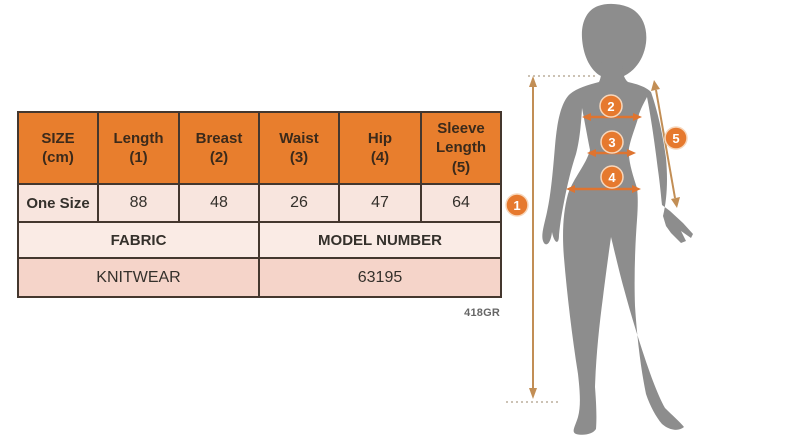 The width and height of the screenshot is (800, 446). Describe the element at coordinates (299, 203) in the screenshot. I see `value-waist: 26` at that location.